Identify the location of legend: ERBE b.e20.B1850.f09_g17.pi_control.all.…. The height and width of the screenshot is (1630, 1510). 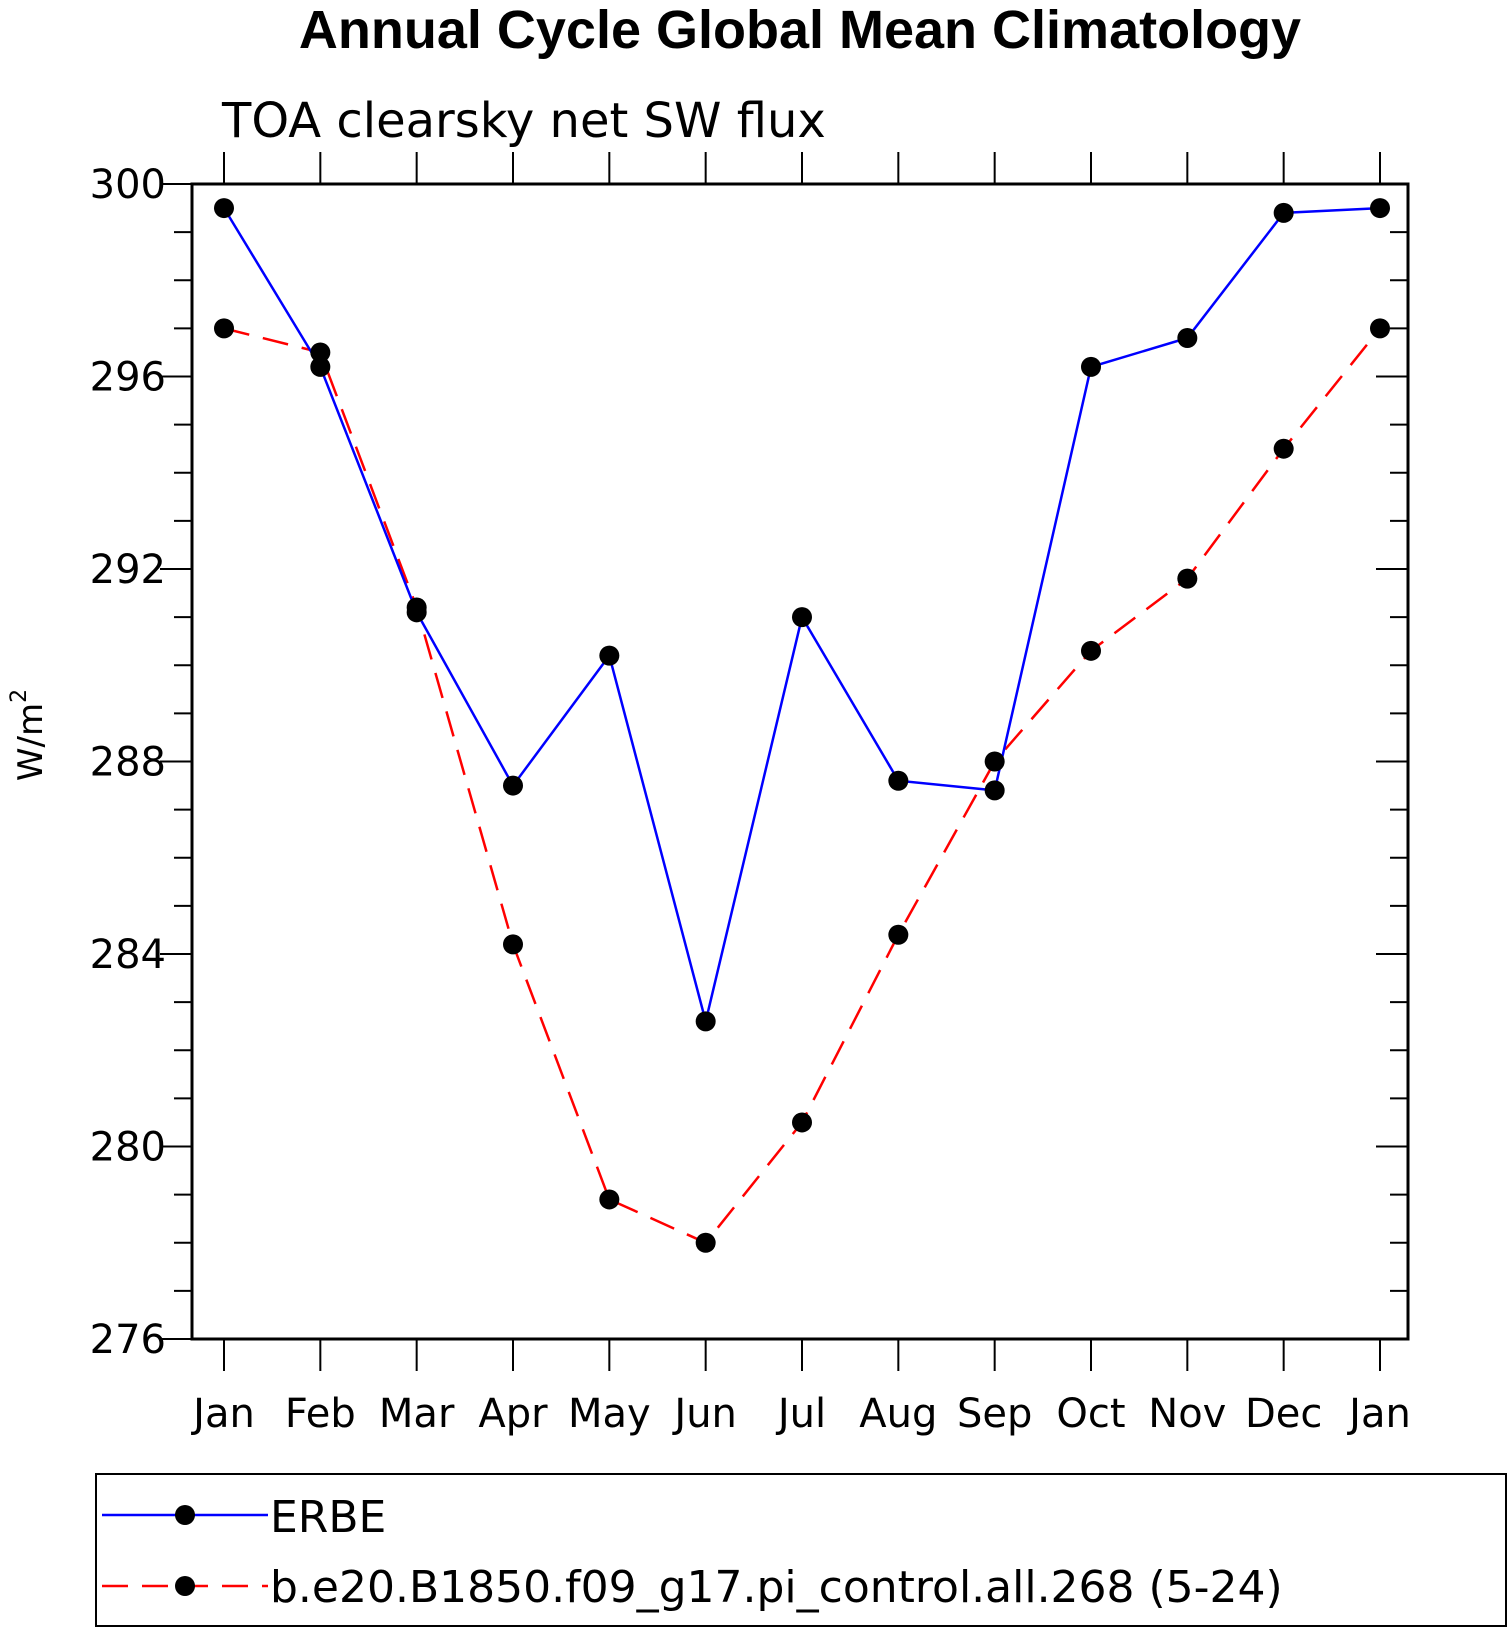
(801, 1550).